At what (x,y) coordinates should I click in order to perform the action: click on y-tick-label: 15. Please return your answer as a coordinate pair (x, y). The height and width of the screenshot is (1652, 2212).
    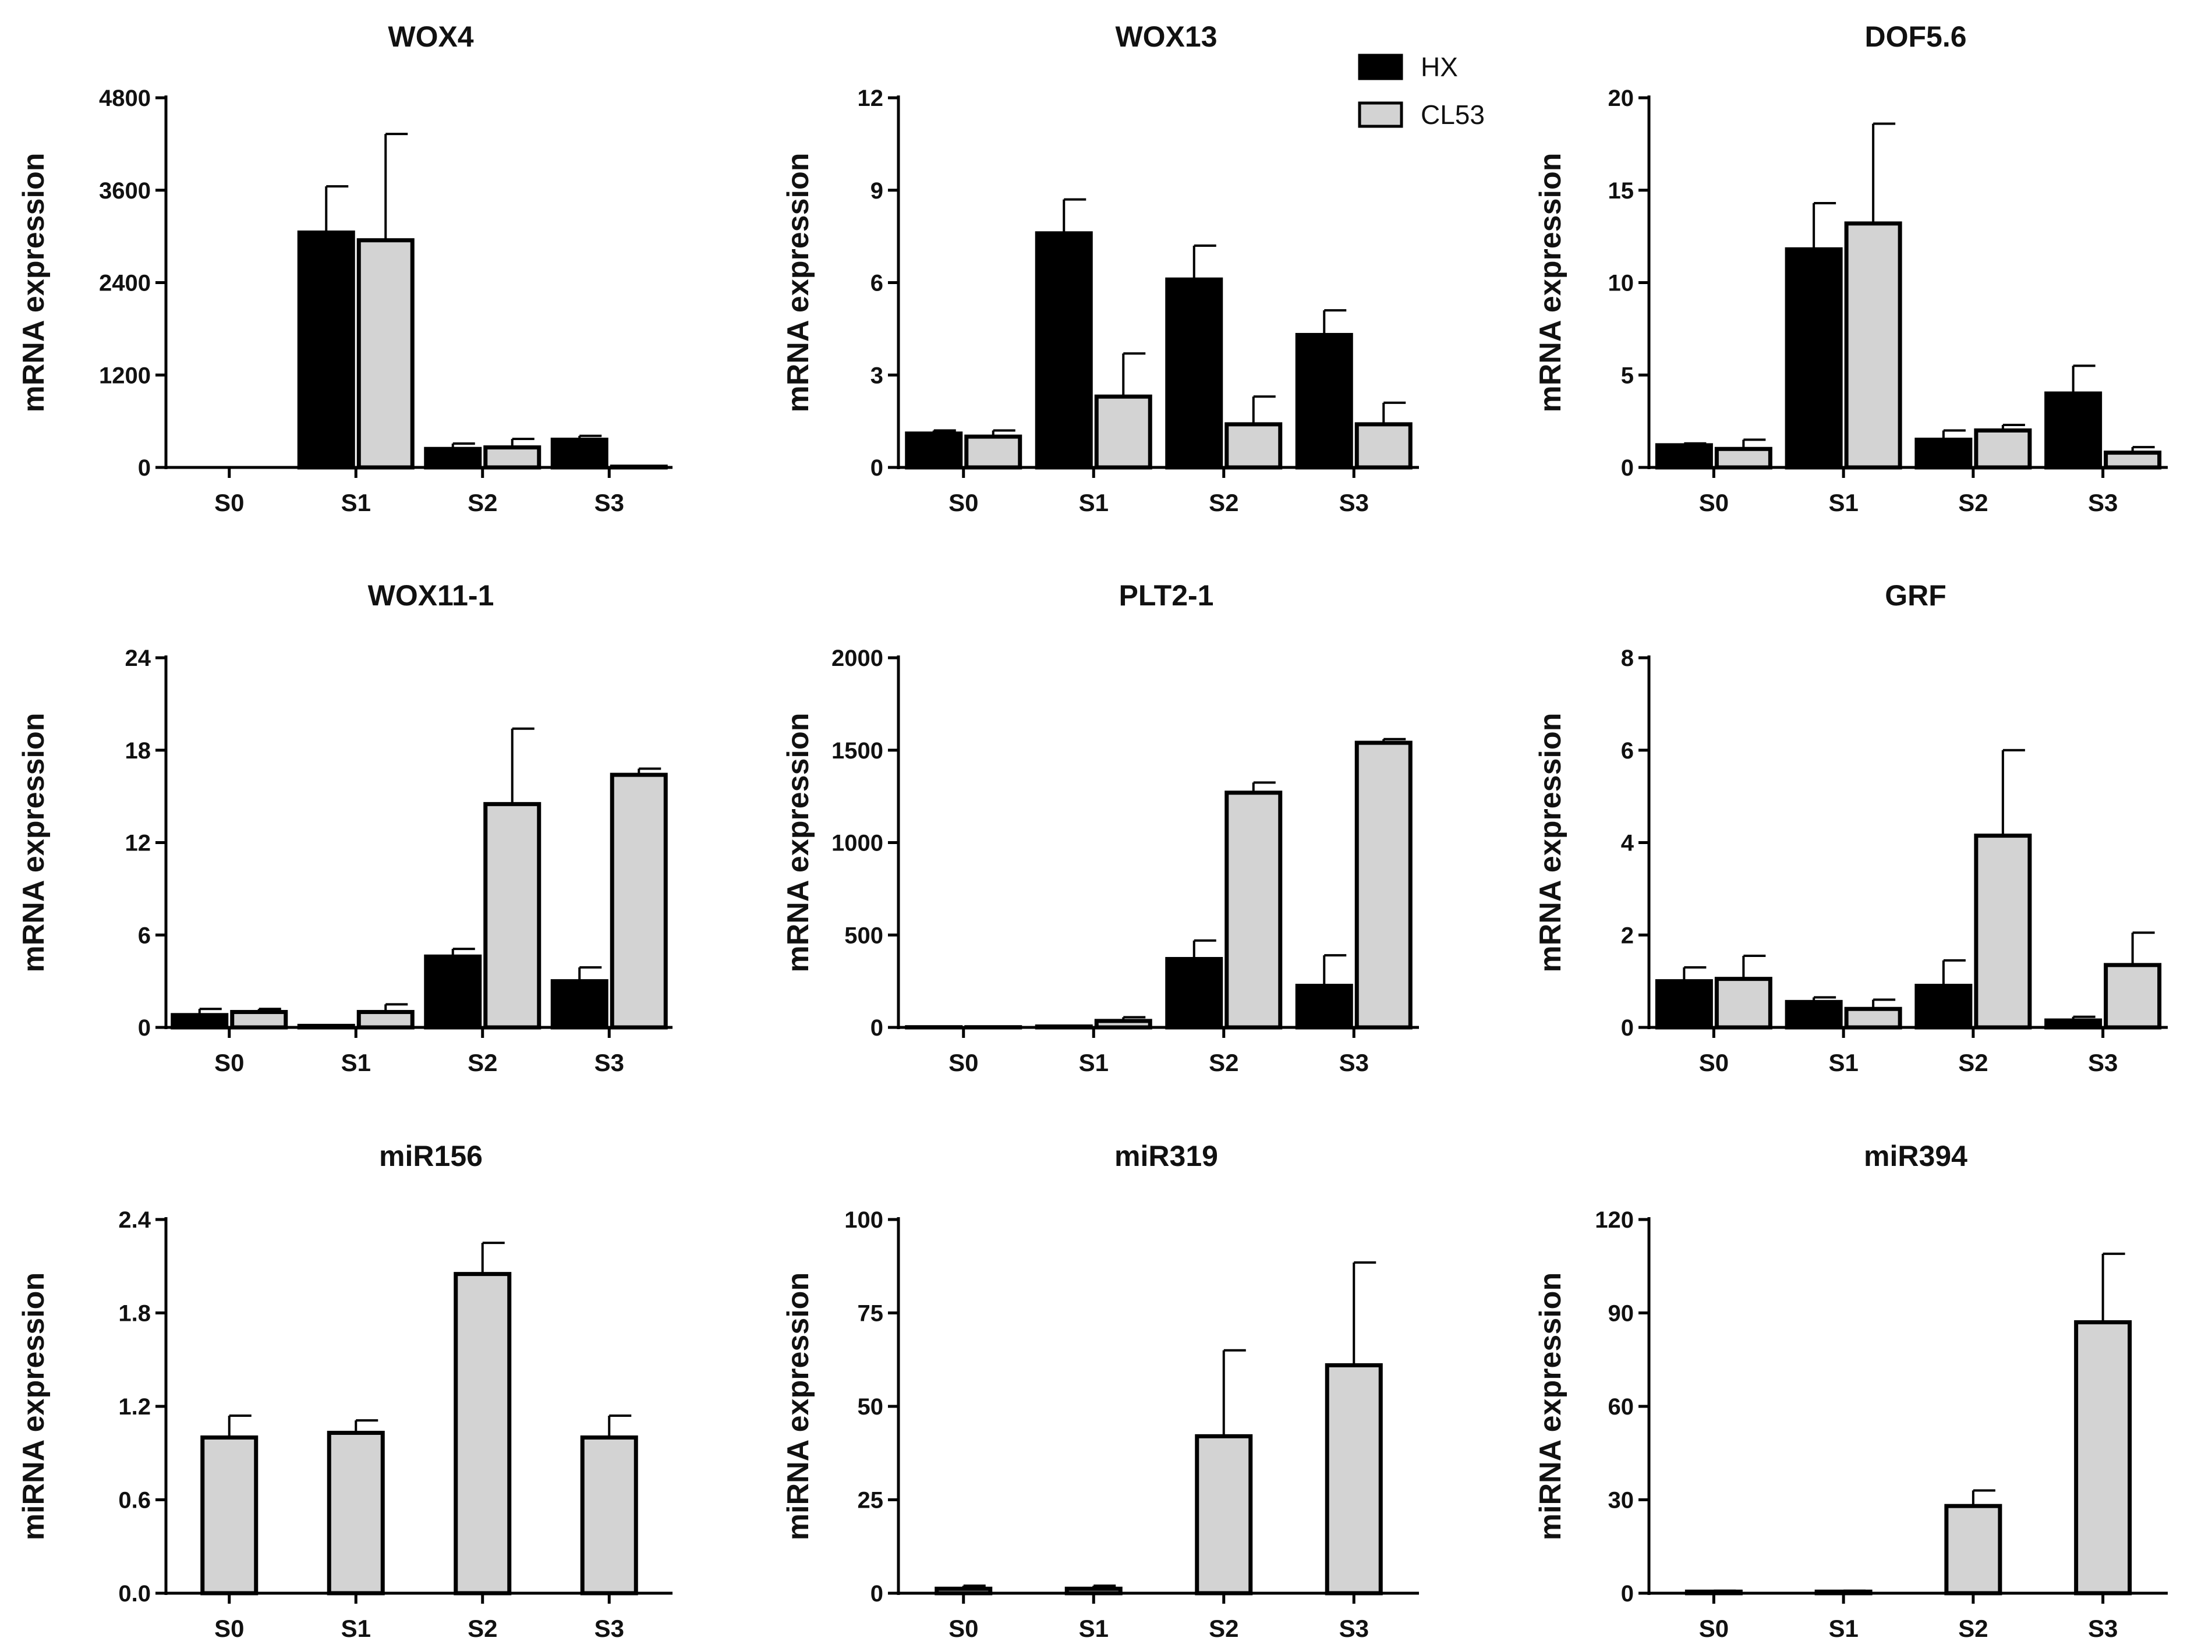
    Looking at the image, I should click on (1621, 191).